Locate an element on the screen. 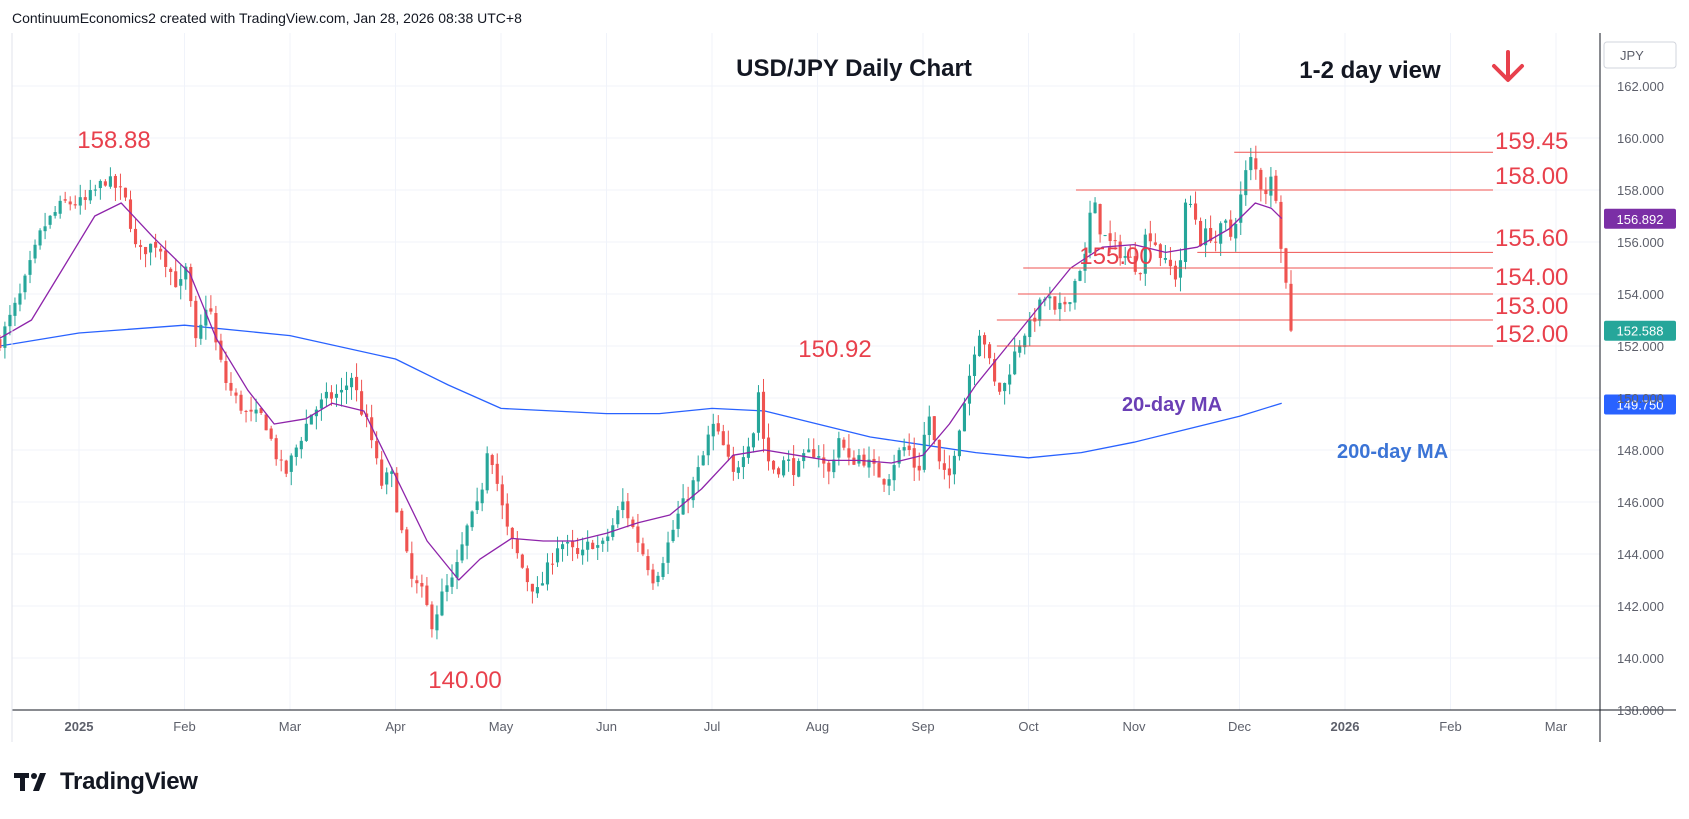 This screenshot has width=1689, height=819. x-tick-label: Jun is located at coordinates (606, 726).